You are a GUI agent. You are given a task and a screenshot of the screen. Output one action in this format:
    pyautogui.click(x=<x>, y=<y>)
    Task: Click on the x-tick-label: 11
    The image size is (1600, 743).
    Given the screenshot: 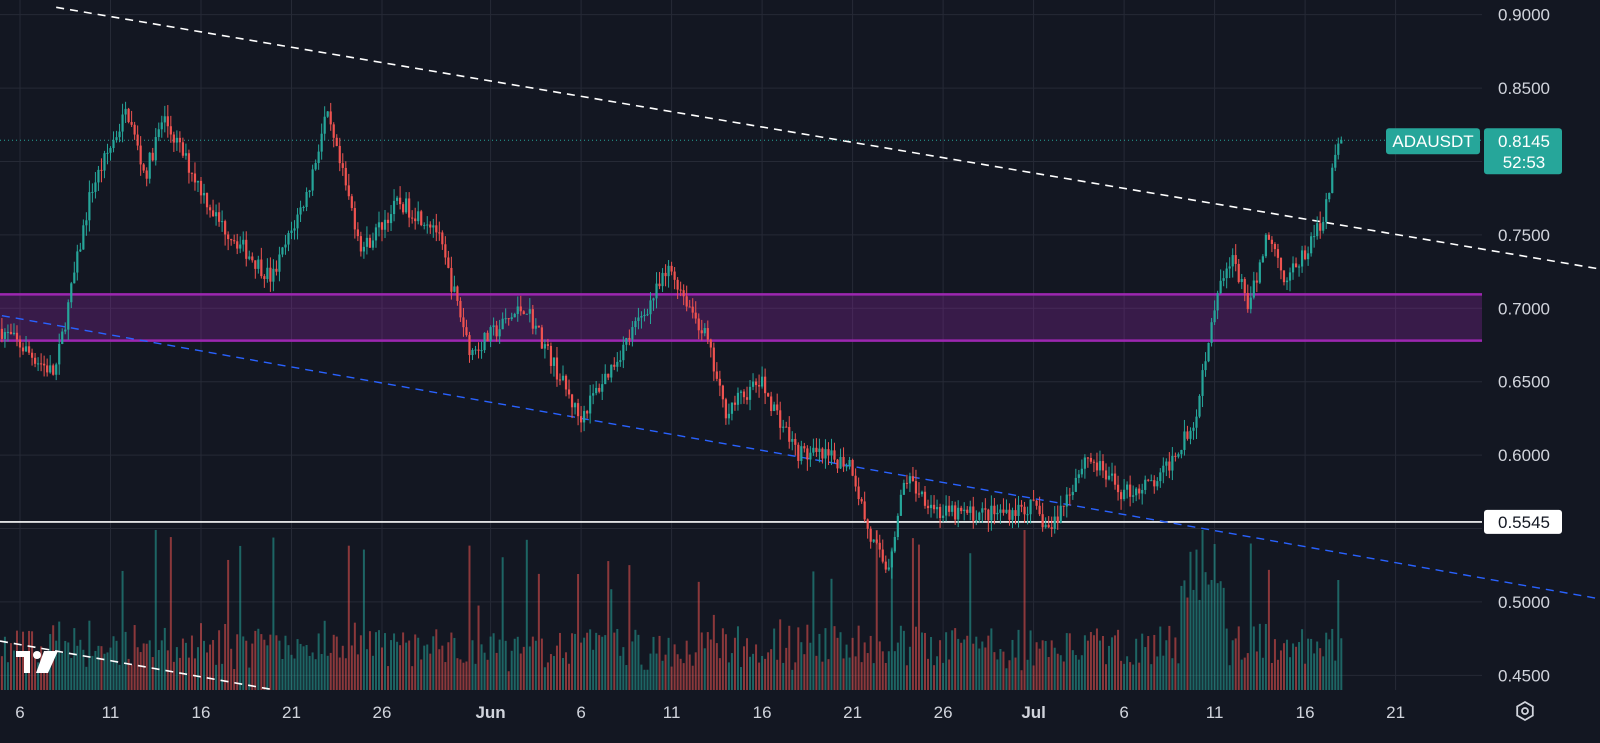 What is the action you would take?
    pyautogui.click(x=672, y=712)
    